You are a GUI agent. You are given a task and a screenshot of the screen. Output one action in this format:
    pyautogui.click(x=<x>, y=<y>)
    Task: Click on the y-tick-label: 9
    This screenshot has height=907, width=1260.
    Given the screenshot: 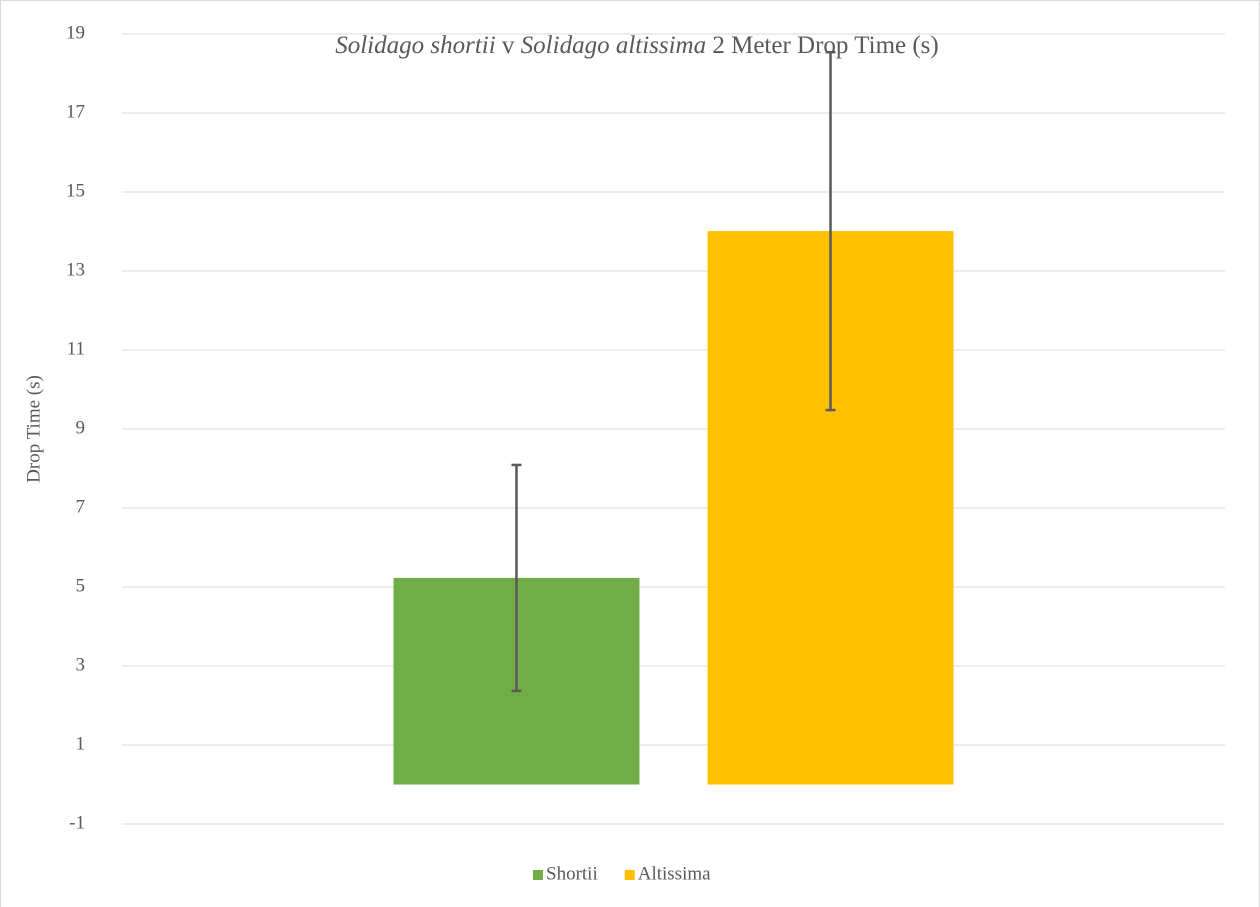 What is the action you would take?
    pyautogui.click(x=81, y=427)
    